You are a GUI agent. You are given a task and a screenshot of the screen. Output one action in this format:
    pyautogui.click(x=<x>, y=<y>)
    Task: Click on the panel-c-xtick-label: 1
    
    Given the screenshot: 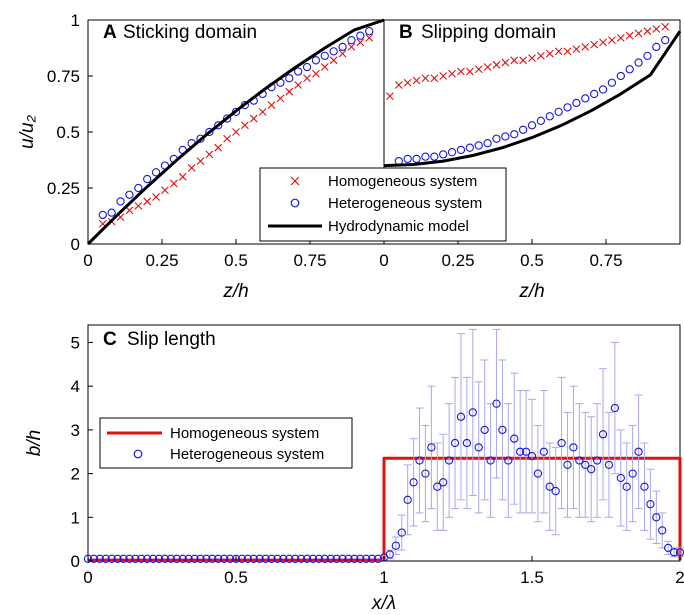 What is the action you would take?
    pyautogui.click(x=383, y=577)
    